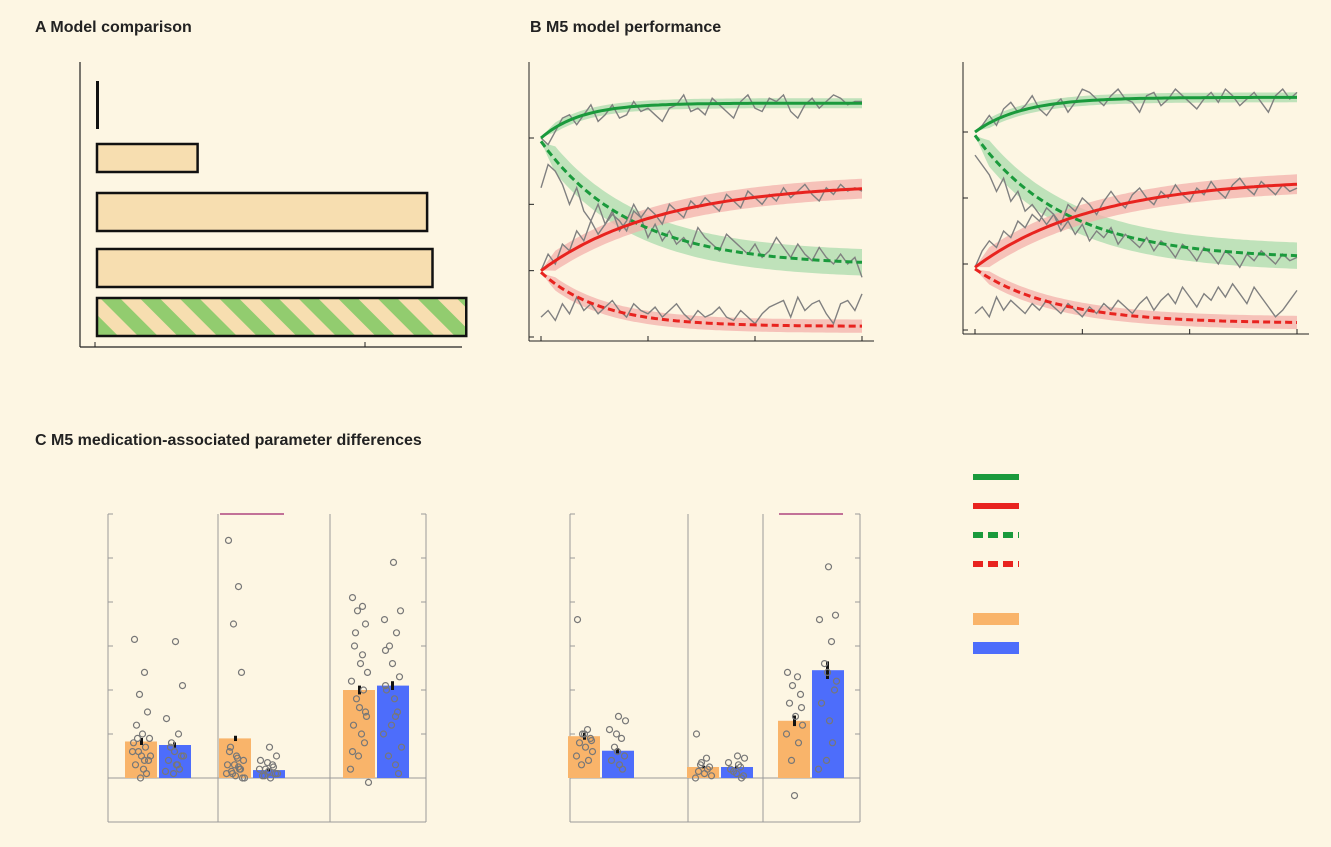 The height and width of the screenshot is (847, 1331). I want to click on model-line-nogo2avoid, so click(1136, 295).